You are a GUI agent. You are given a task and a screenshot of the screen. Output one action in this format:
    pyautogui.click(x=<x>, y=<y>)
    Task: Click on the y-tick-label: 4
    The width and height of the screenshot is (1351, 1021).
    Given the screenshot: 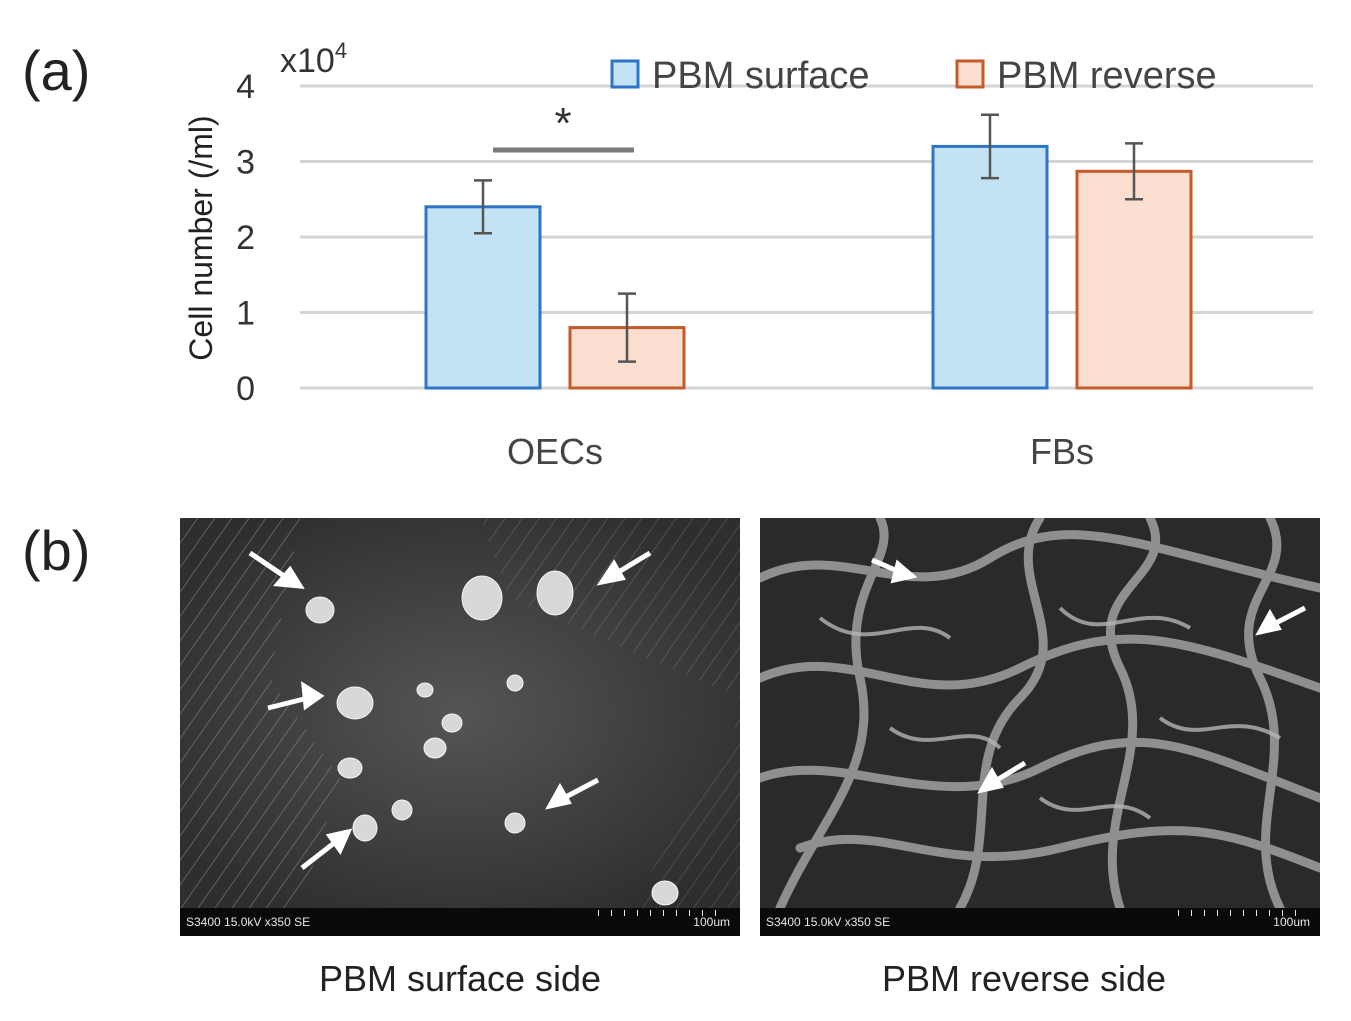 What is the action you would take?
    pyautogui.click(x=245, y=87)
    